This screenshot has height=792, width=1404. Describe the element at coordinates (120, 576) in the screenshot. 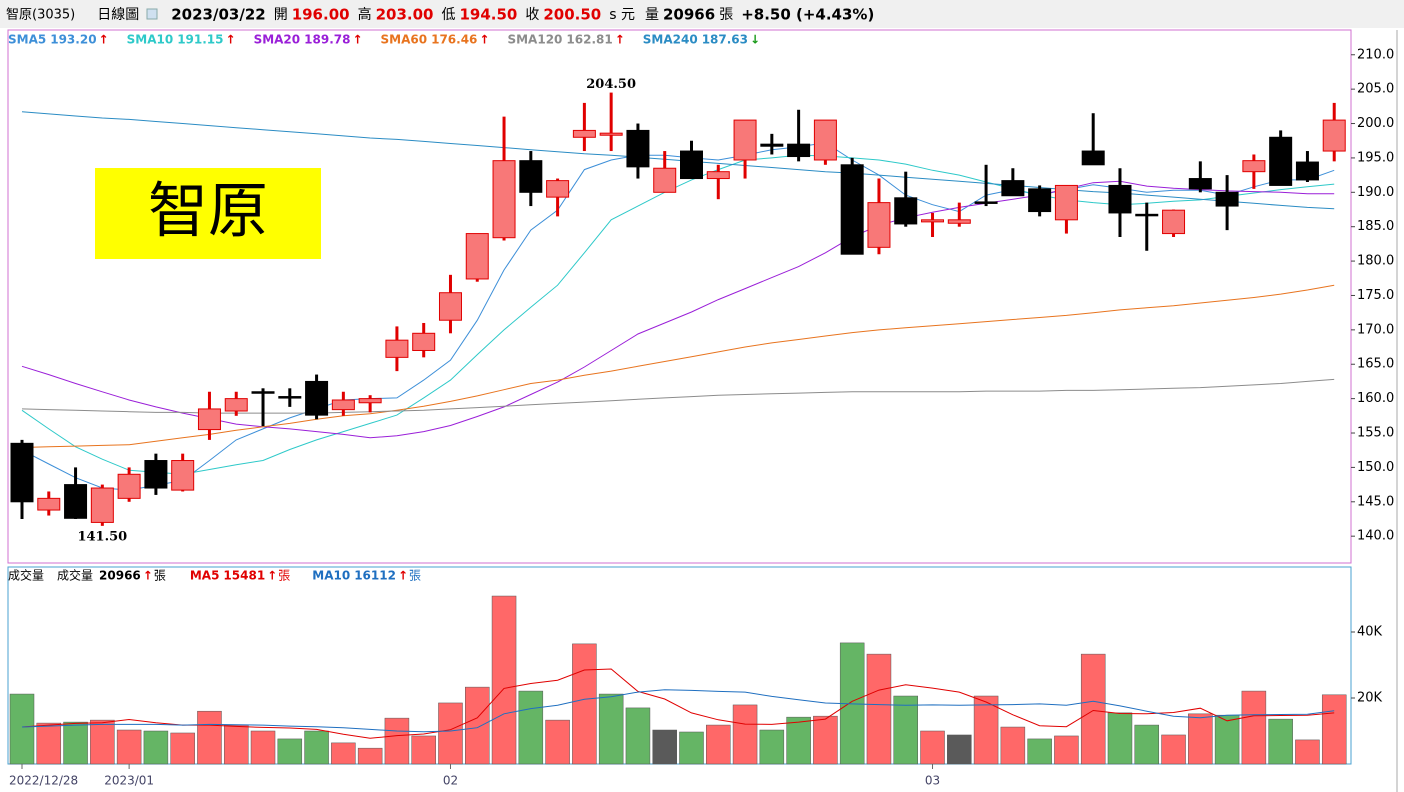

I see `legend-value: 20966` at that location.